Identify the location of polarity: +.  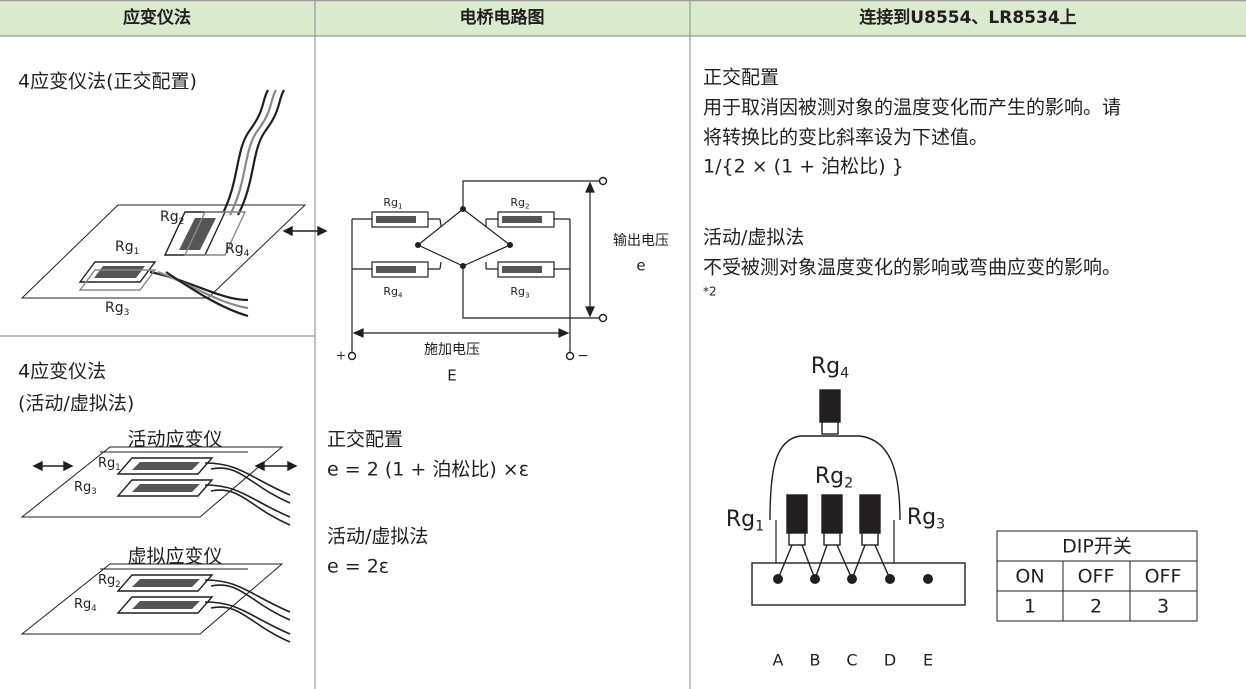
(341, 356).